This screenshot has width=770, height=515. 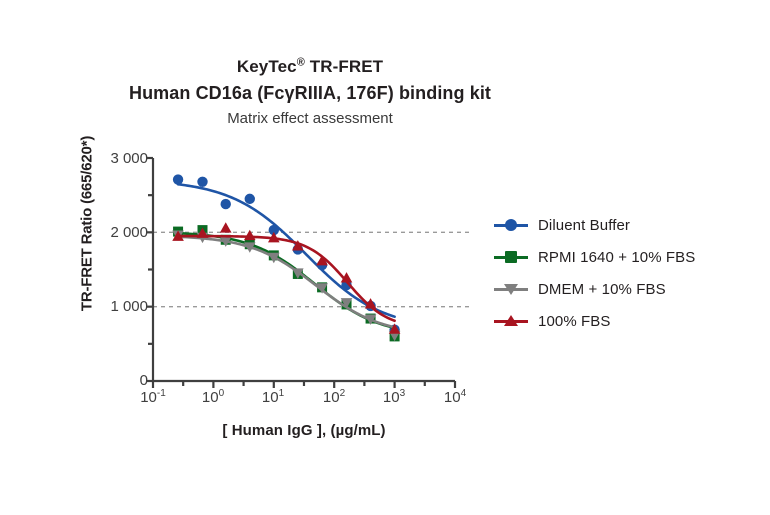 I want to click on x-tick-exp: 3, so click(x=402, y=393).